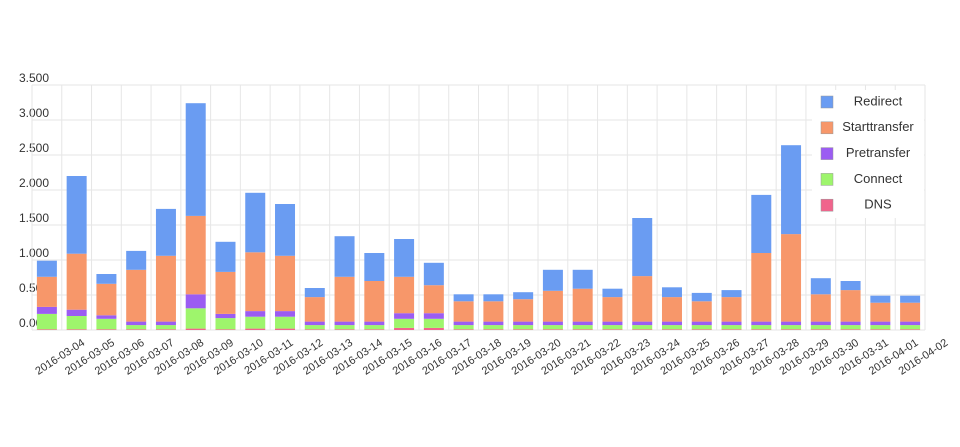 The height and width of the screenshot is (447, 960). Describe the element at coordinates (878, 178) in the screenshot. I see `legend-label: Connect` at that location.